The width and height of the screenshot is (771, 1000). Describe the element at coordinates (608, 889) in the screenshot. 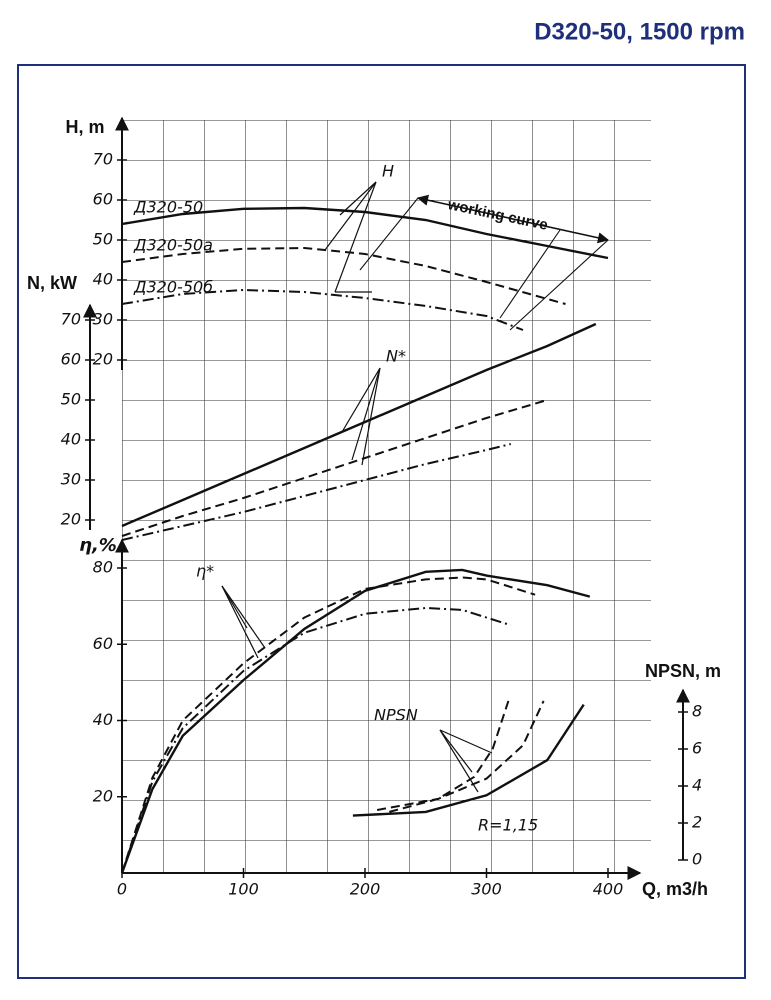

I see `x-tick-label: 400` at that location.